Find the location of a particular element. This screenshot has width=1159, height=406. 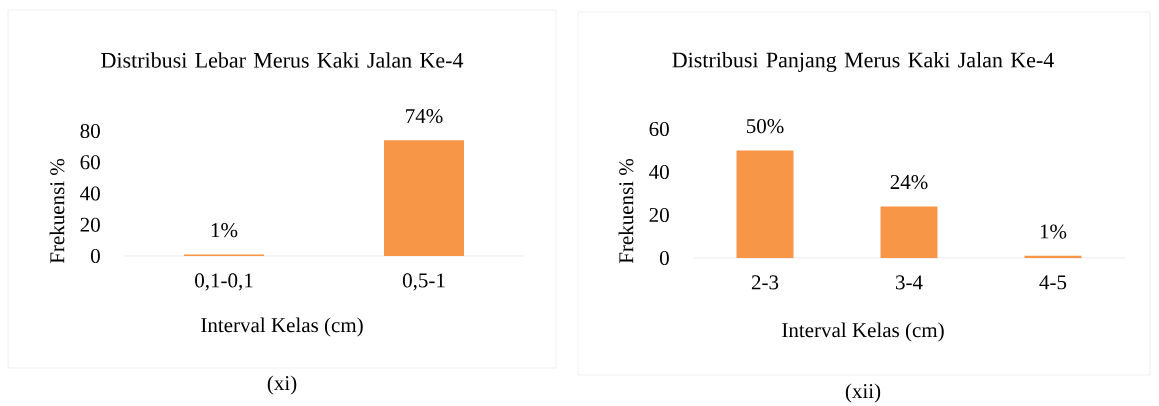

y-tick-label: 80 is located at coordinates (90, 131).